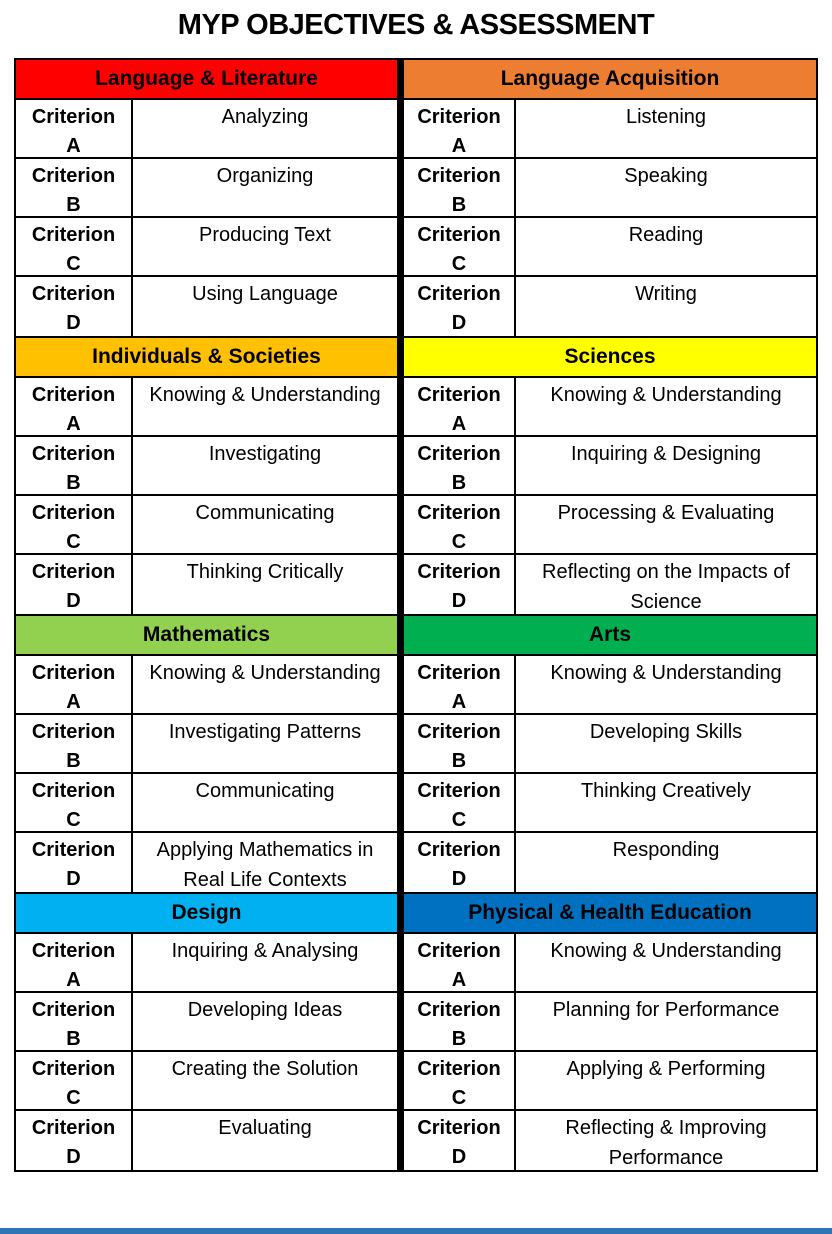  What do you see at coordinates (666, 117) in the screenshot?
I see `objective-cell: Listening` at bounding box center [666, 117].